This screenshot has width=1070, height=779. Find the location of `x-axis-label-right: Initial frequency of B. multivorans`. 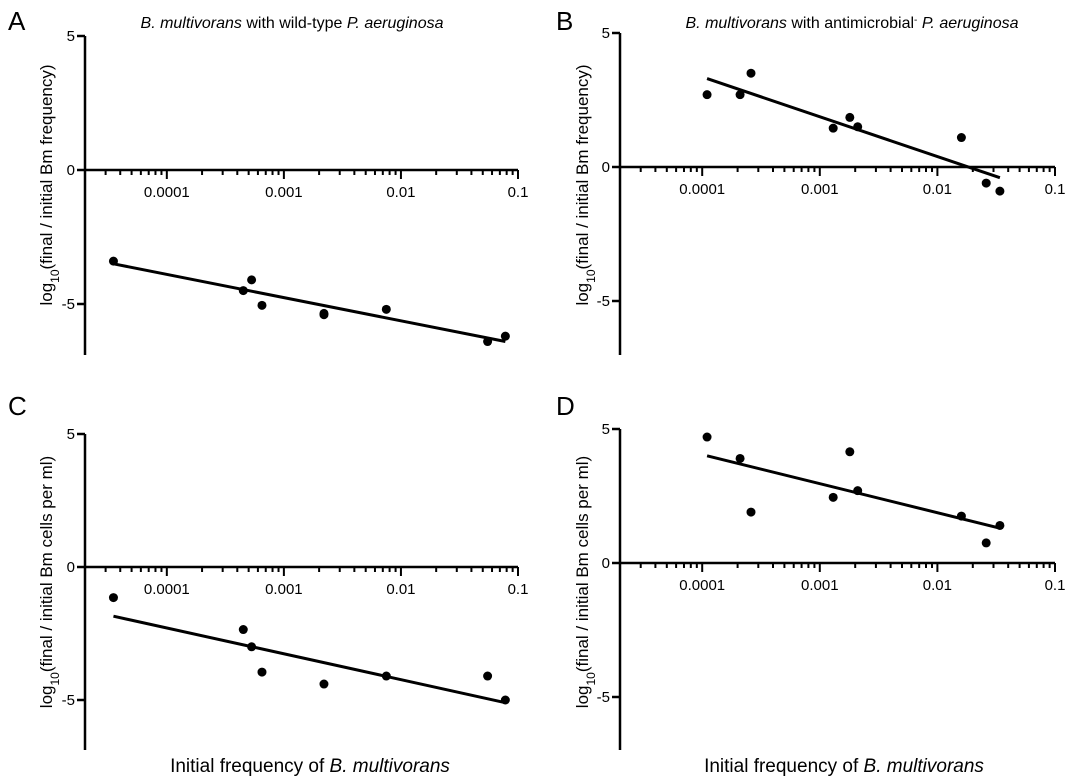

x-axis-label-right: Initial frequency of B. multivorans is located at coordinates (844, 766).